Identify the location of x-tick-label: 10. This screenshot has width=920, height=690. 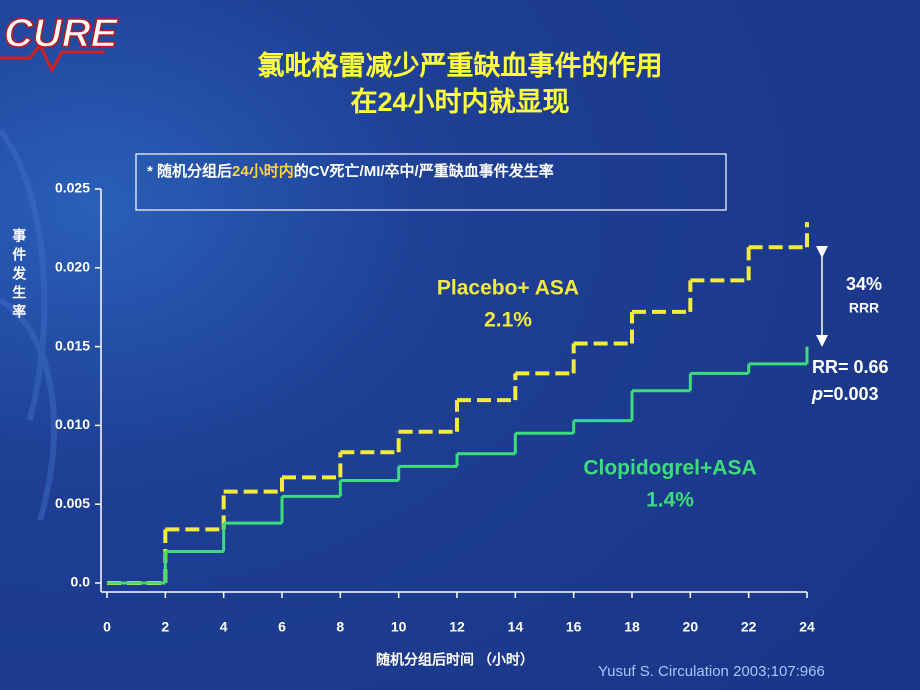
(399, 627).